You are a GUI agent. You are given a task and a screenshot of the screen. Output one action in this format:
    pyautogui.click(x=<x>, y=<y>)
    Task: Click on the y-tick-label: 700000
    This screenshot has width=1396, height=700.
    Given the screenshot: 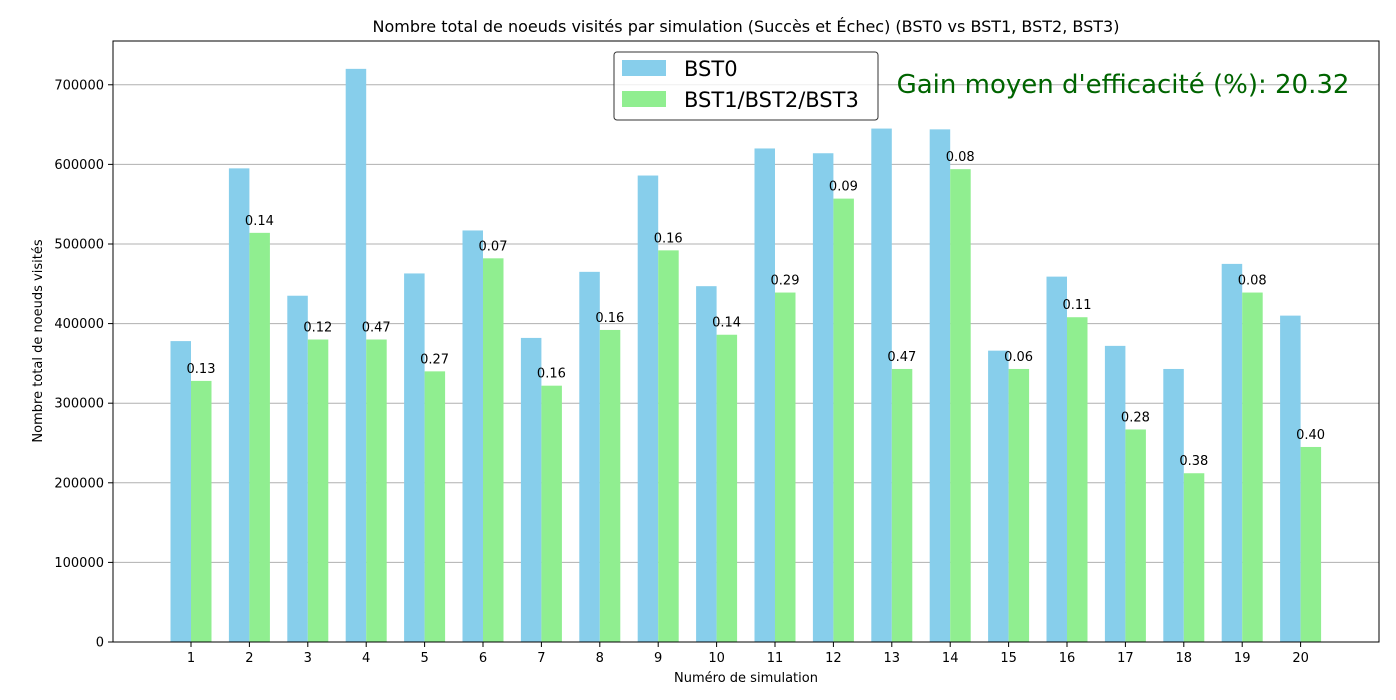 What is the action you would take?
    pyautogui.click(x=79, y=85)
    